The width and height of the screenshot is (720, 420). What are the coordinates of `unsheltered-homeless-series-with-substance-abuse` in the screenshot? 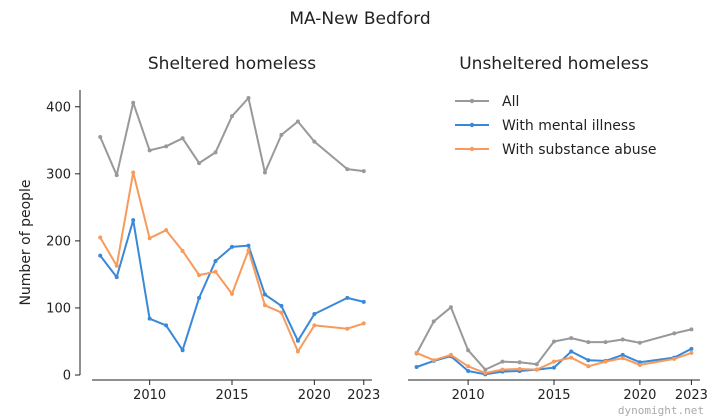 It's located at (554, 362).